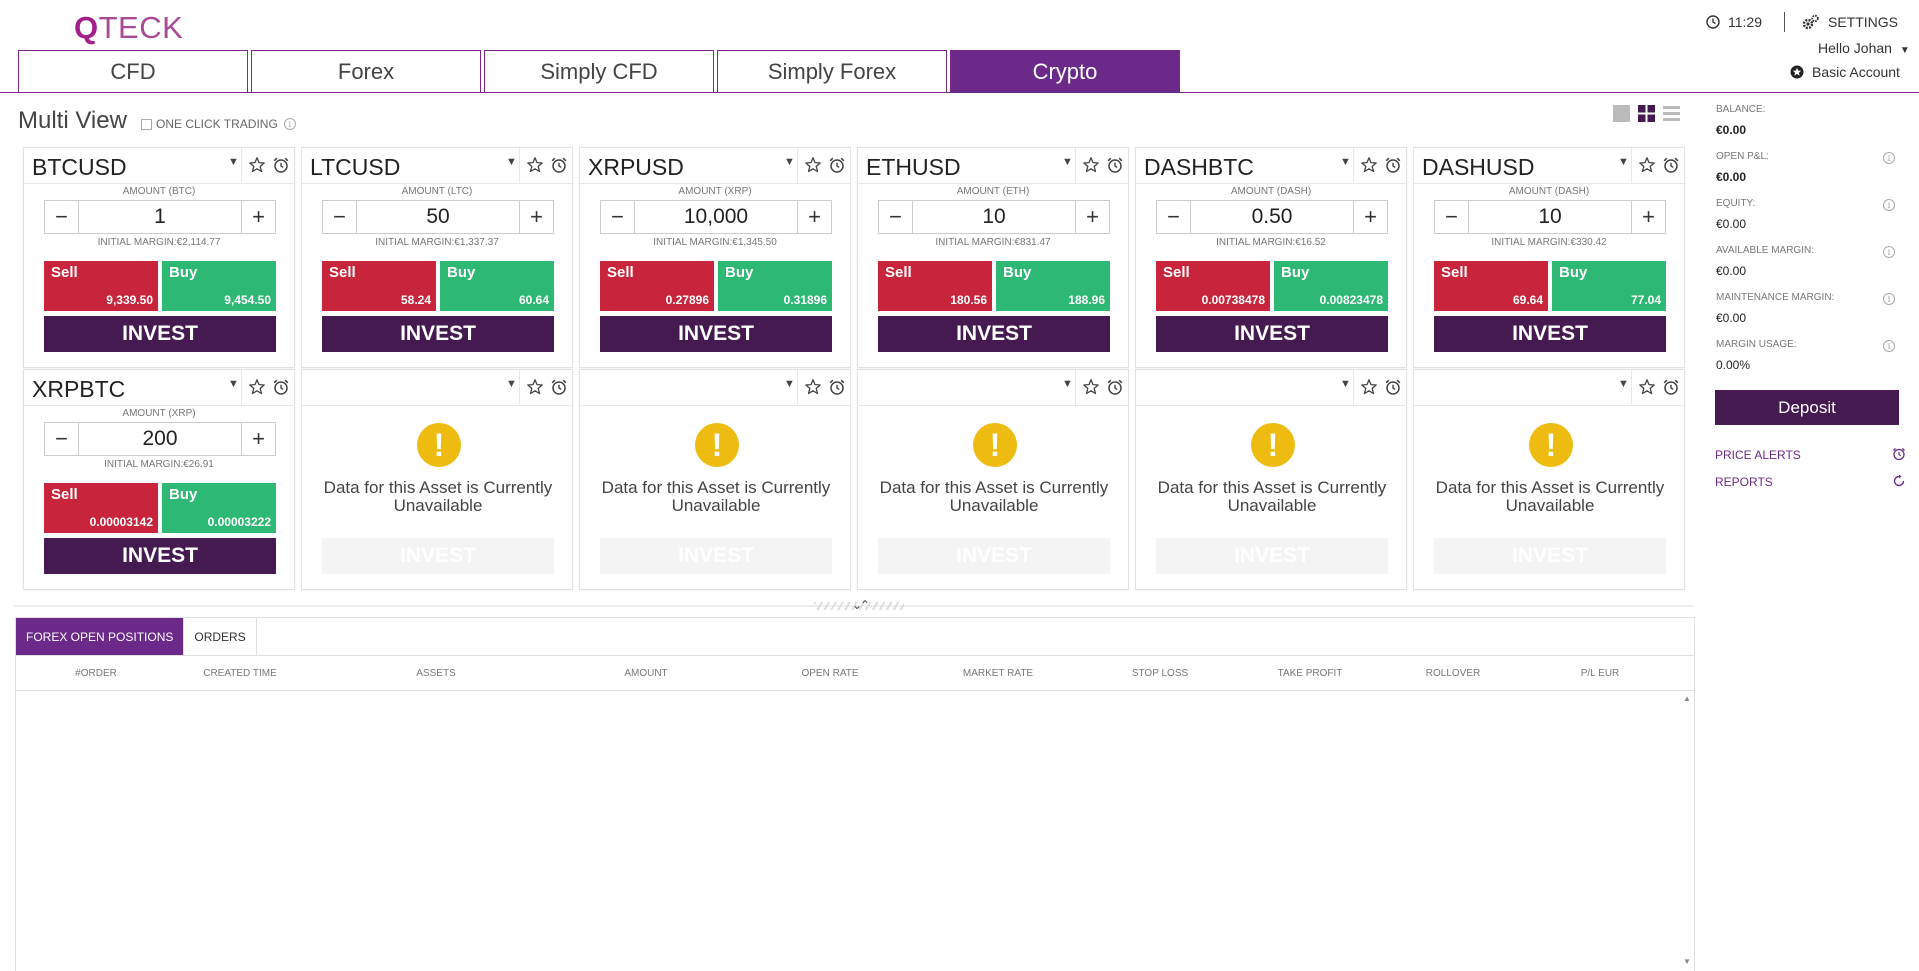 Image resolution: width=1919 pixels, height=971 pixels. Describe the element at coordinates (133, 71) in the screenshot. I see `tab-cfd: CFD` at that location.